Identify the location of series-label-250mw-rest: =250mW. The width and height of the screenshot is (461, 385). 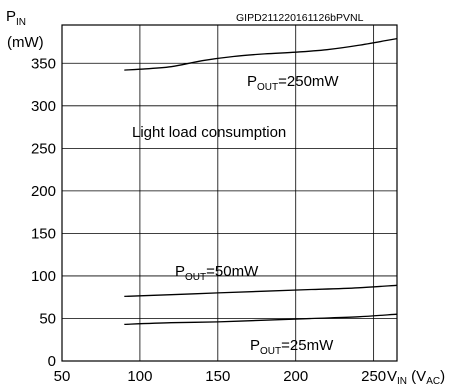
(308, 81).